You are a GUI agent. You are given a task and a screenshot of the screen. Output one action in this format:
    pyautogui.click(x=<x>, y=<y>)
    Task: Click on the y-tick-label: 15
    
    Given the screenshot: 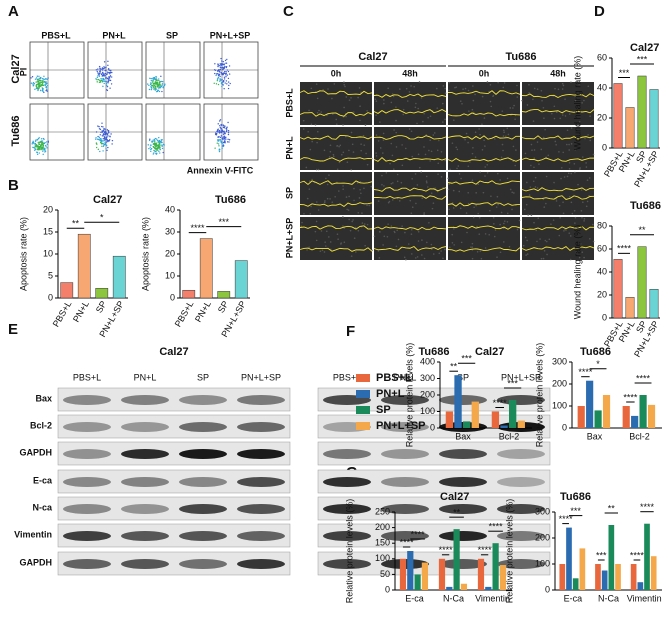 What is the action you would take?
    pyautogui.click(x=48, y=231)
    